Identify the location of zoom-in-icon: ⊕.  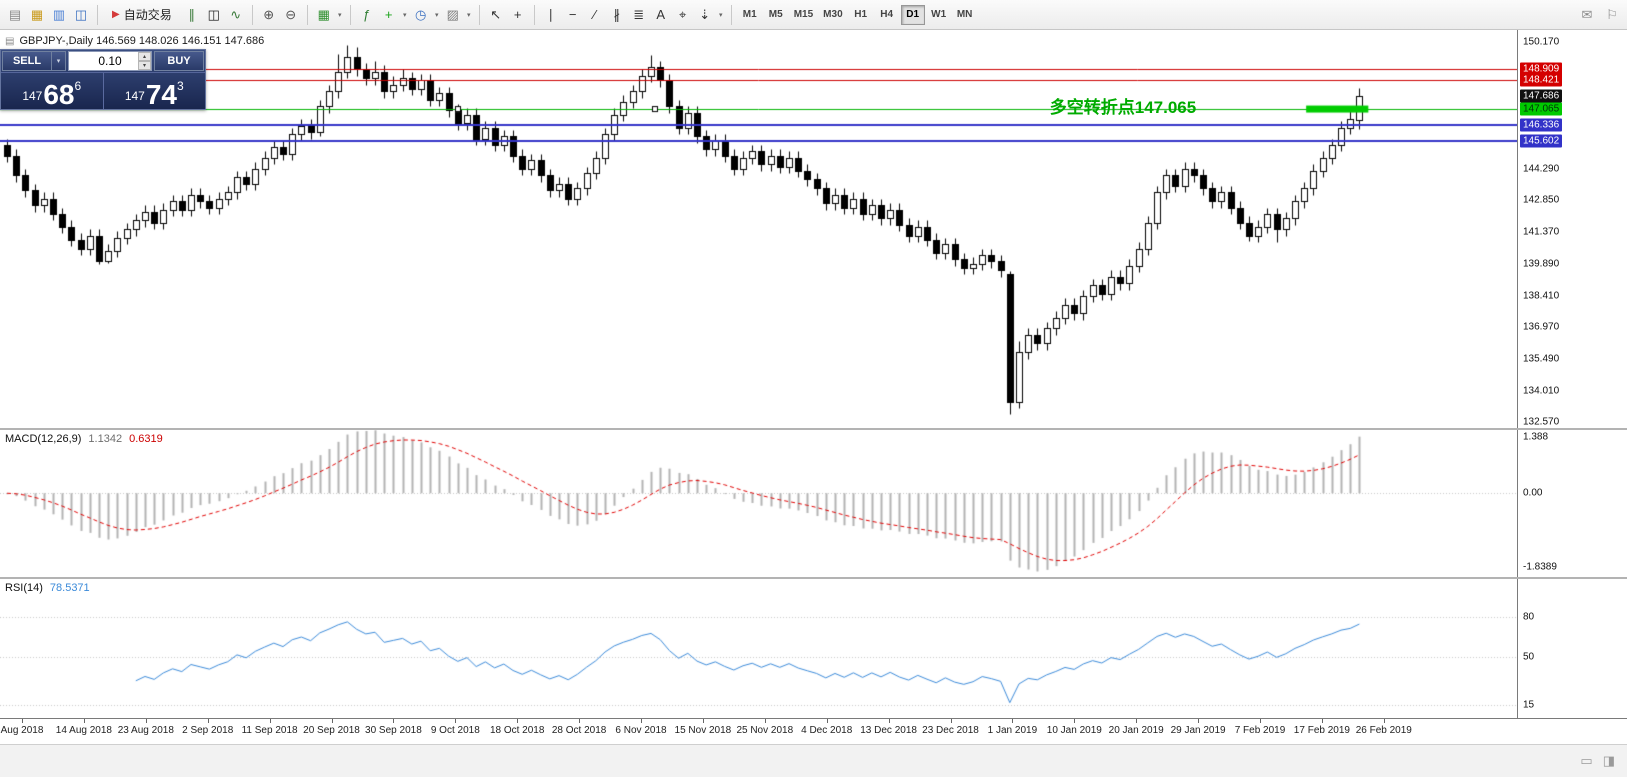
(269, 14).